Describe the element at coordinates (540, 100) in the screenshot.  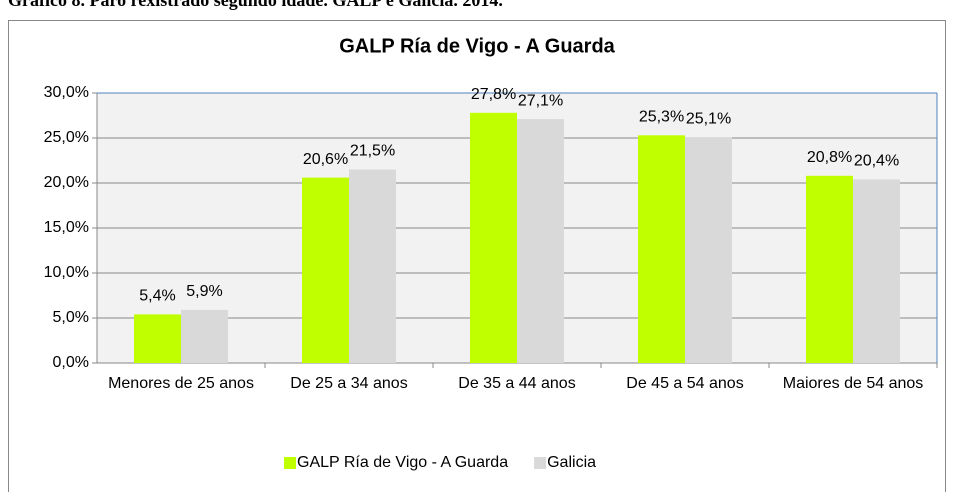
I see `data-label: 27,1%` at that location.